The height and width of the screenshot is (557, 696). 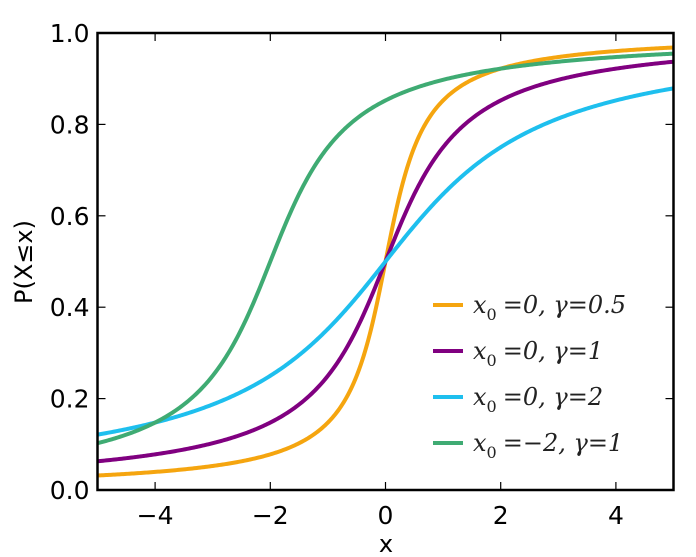 What do you see at coordinates (24, 262) in the screenshot?
I see `y-axis-label: P(X≤x)` at bounding box center [24, 262].